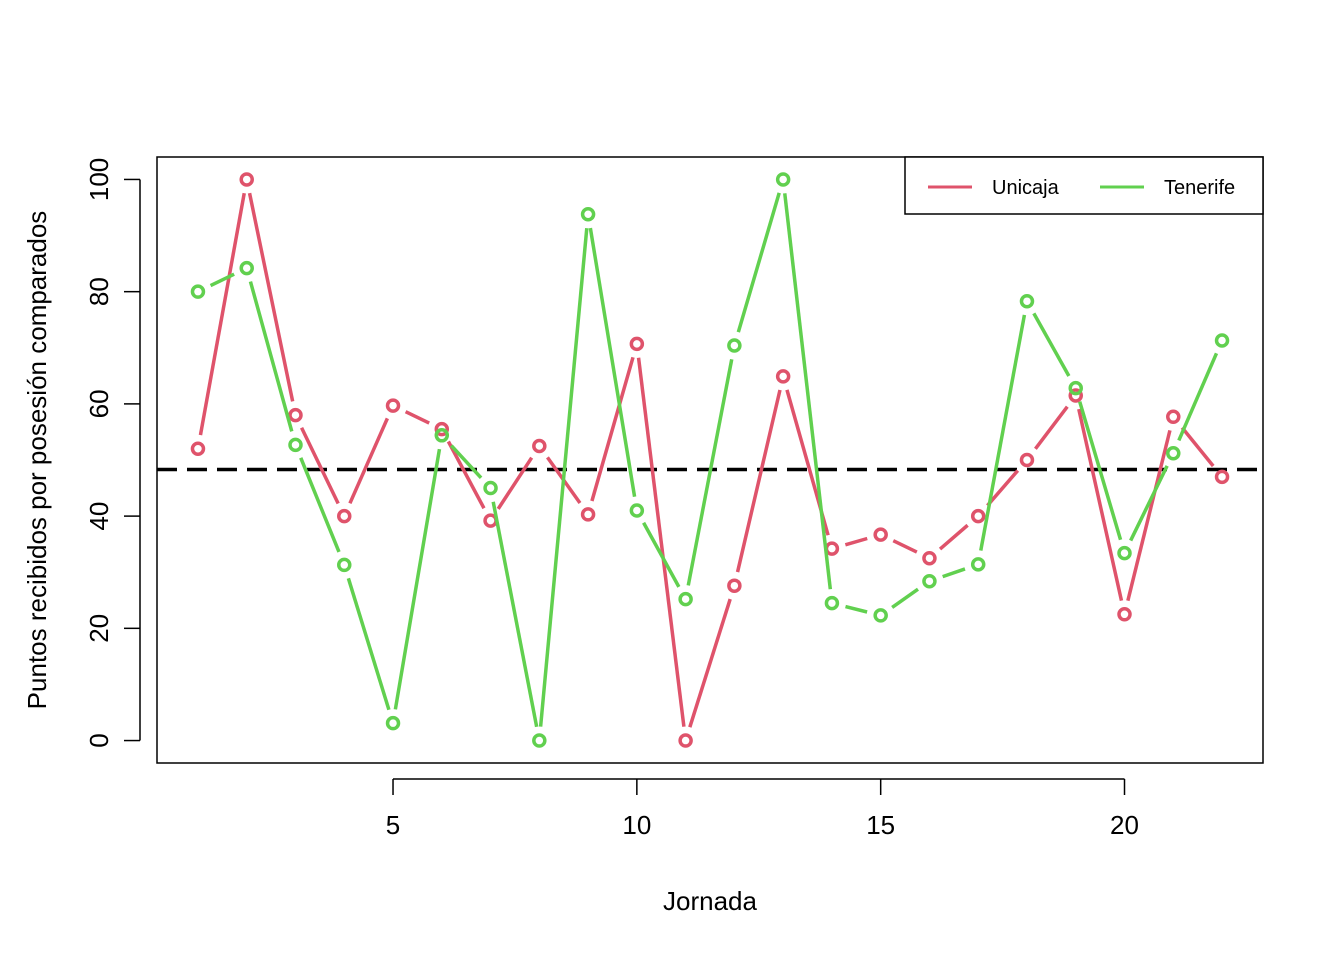 Image resolution: width=1344 pixels, height=960 pixels. Describe the element at coordinates (99, 179) in the screenshot. I see `y-tick-label: 100` at that location.